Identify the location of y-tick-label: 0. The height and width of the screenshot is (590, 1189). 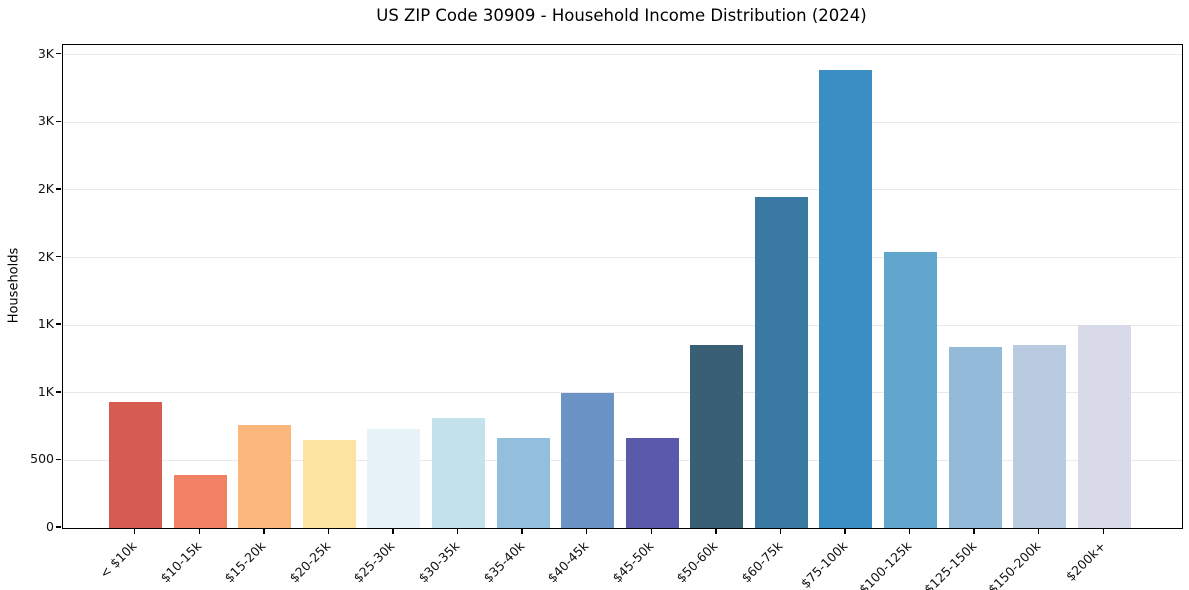
(50, 526).